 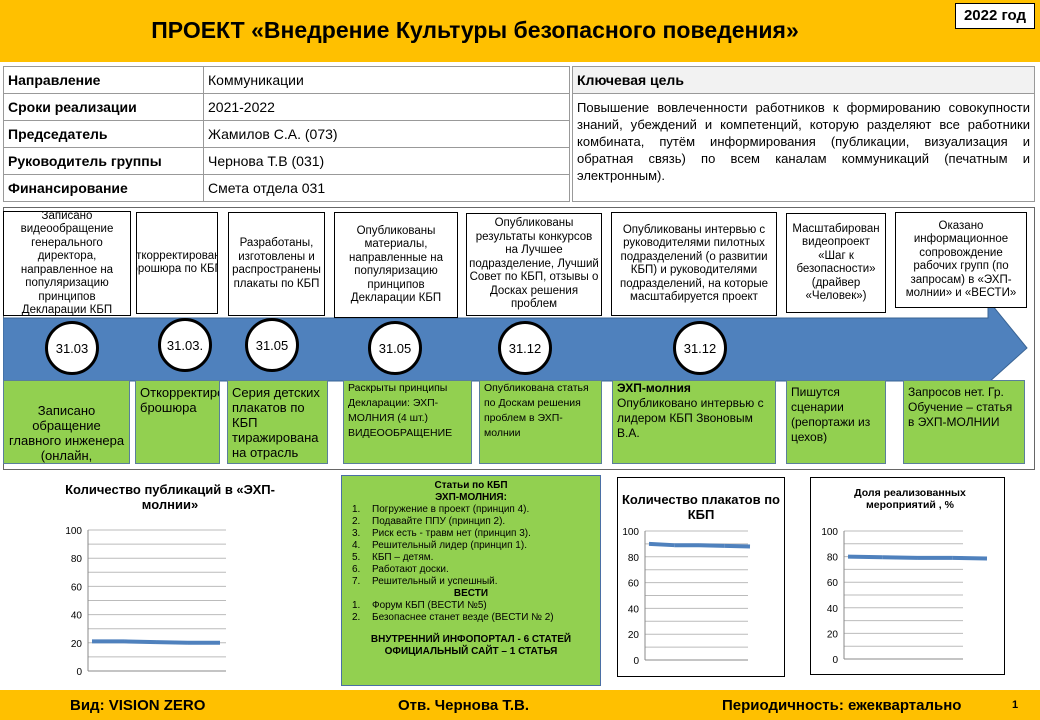 I want to click on articles-title: Статьи по КБП, so click(x=471, y=485).